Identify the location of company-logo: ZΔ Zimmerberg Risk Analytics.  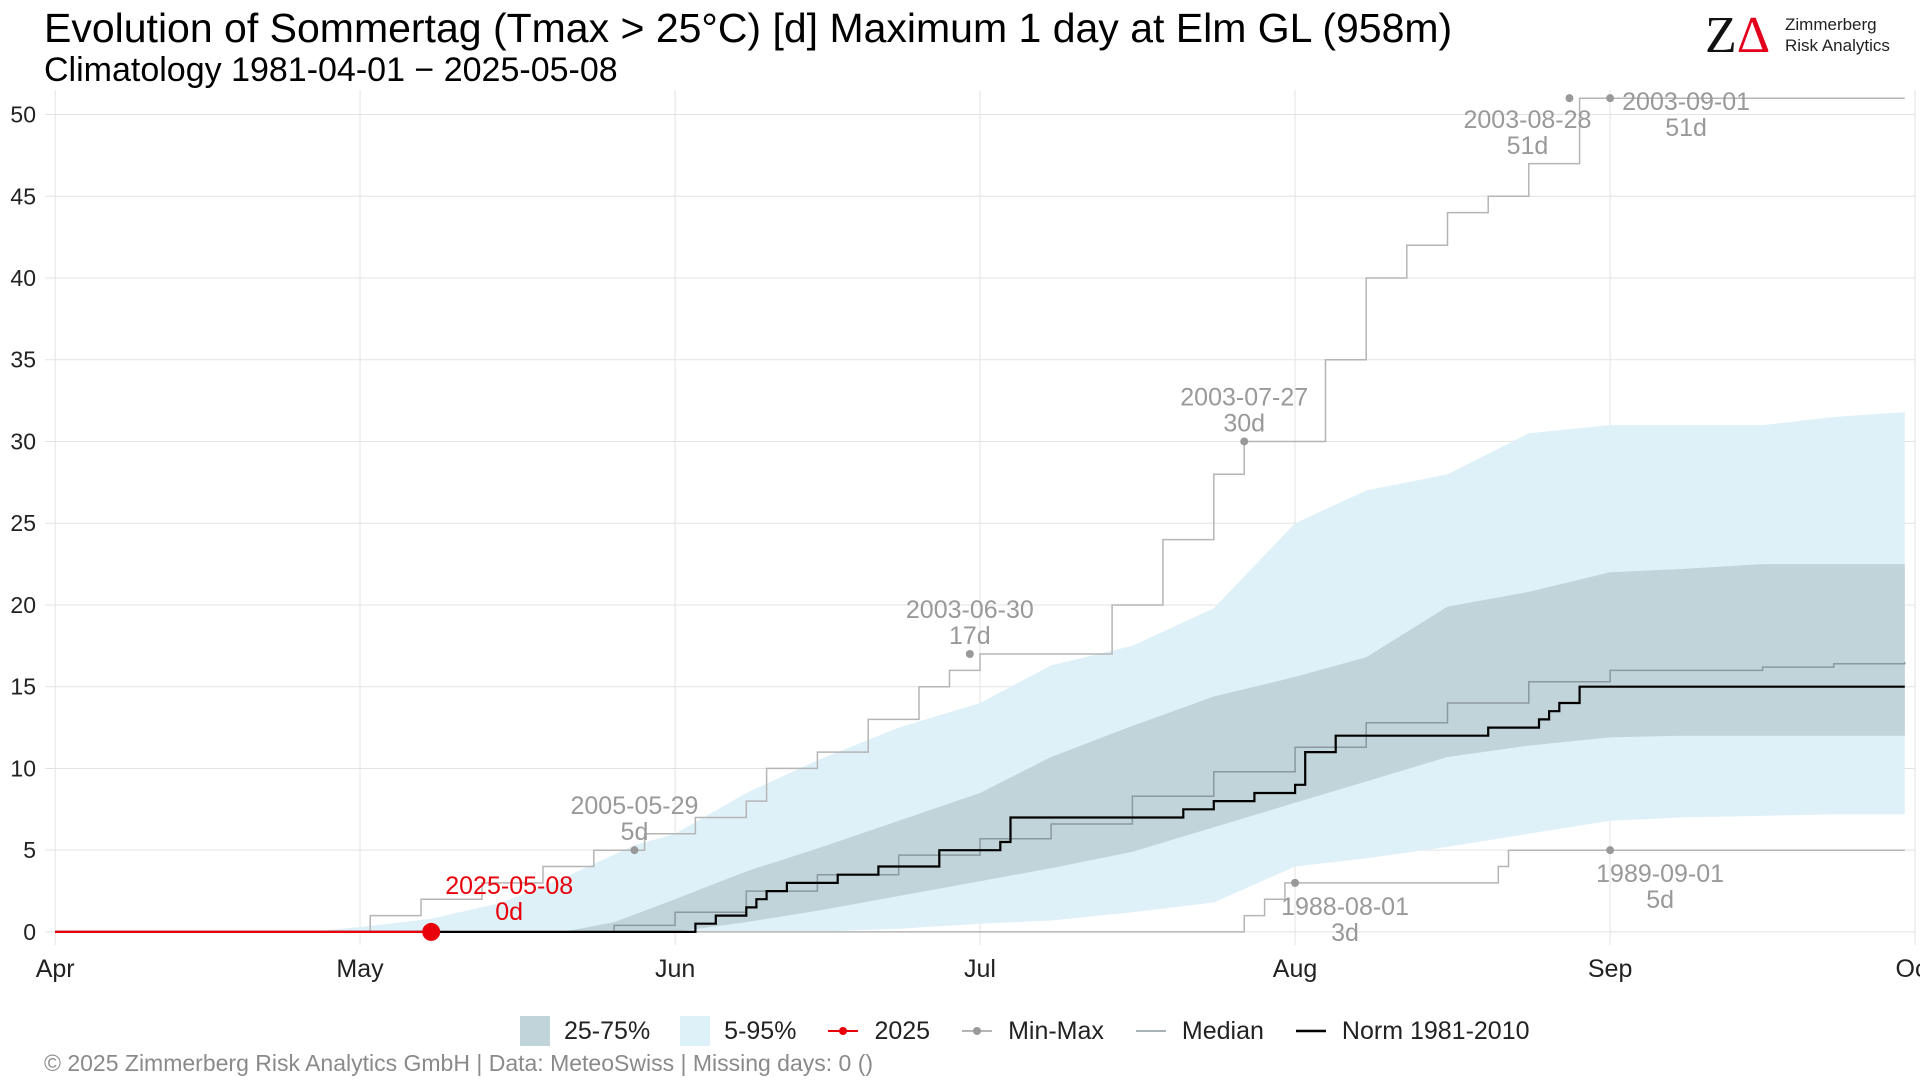
(1805, 35).